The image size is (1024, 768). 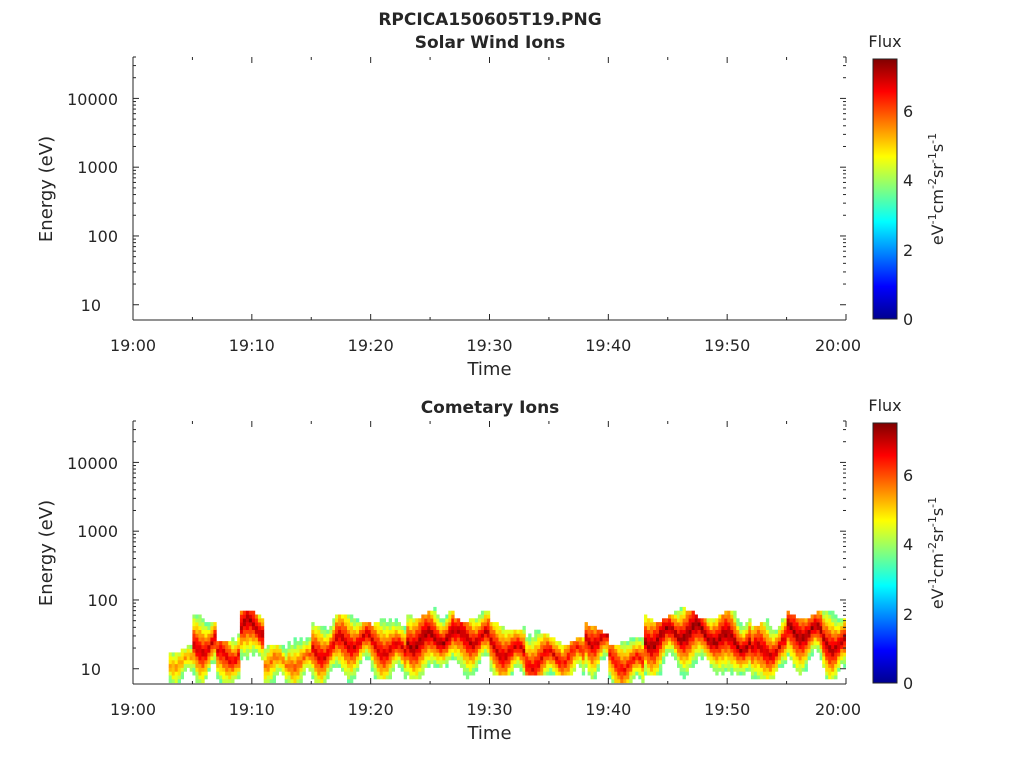 What do you see at coordinates (91, 669) in the screenshot?
I see `y-tick-label: 10` at bounding box center [91, 669].